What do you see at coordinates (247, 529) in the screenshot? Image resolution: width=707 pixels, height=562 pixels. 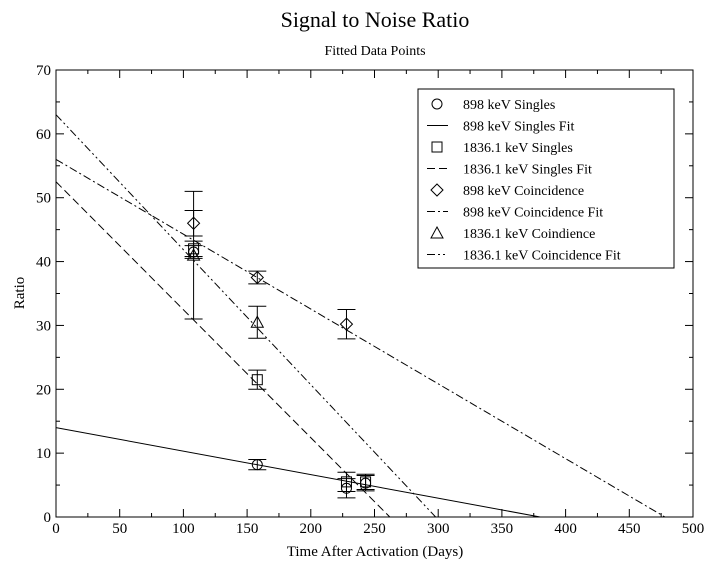 I see `x-tick-label: 150` at bounding box center [247, 529].